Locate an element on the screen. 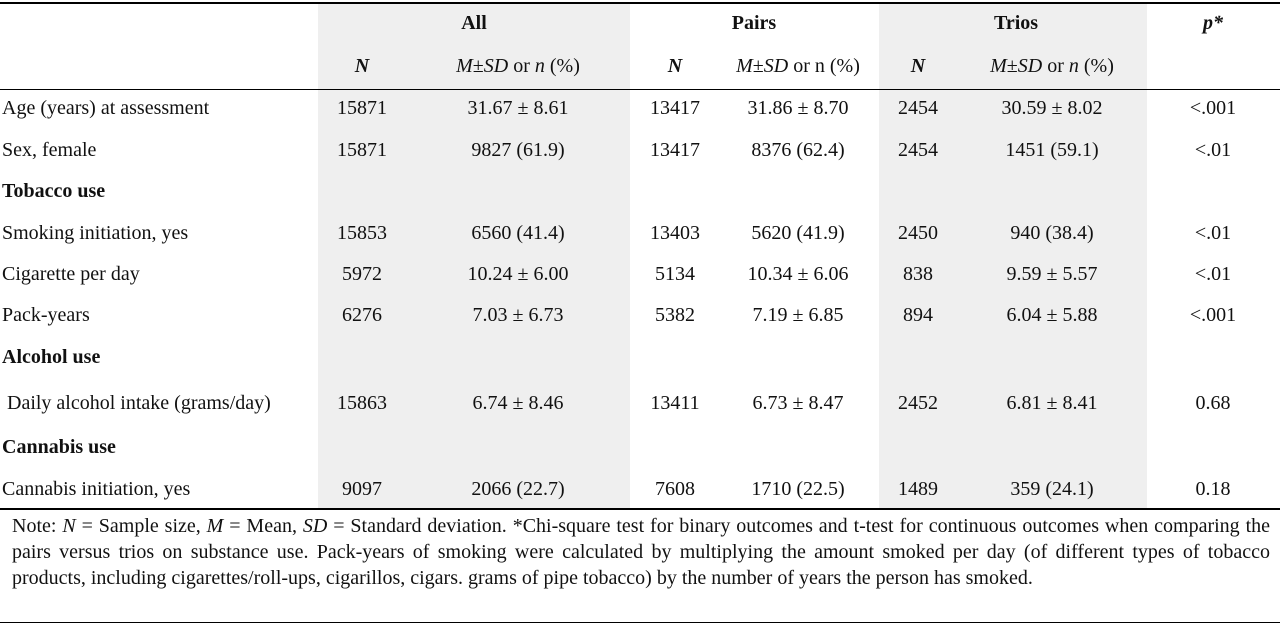  cell-p-value: 0.18 is located at coordinates (1213, 489).